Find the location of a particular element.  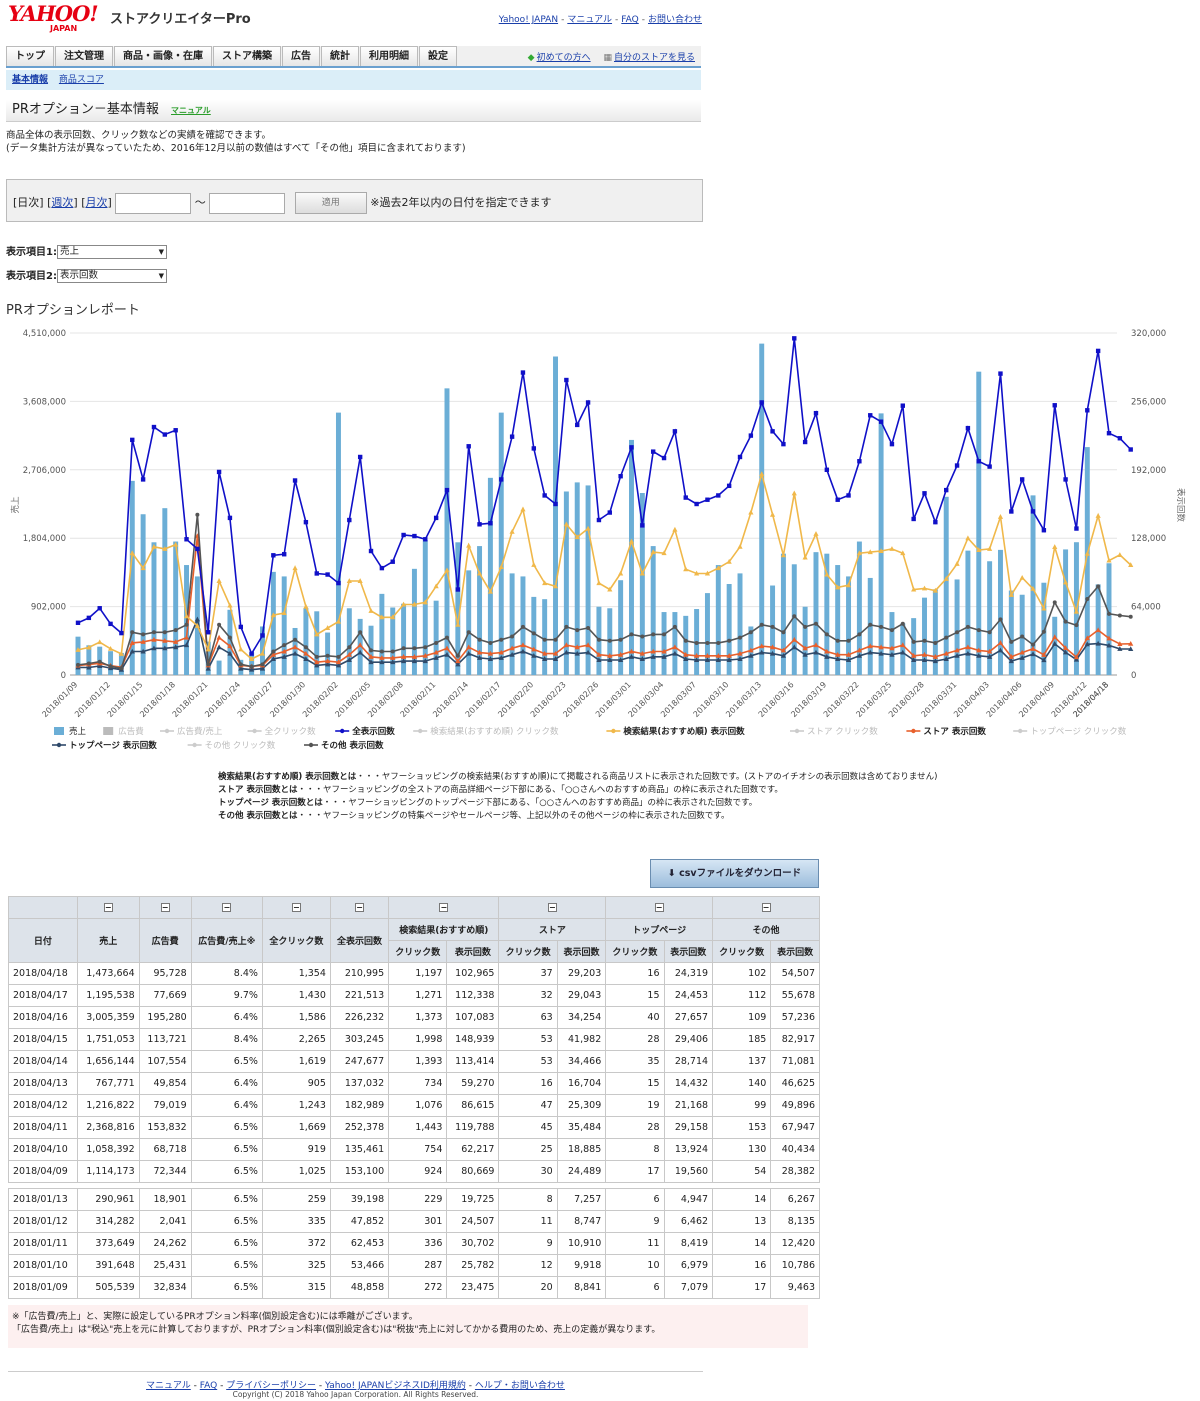

beginner-link: 初めての方へ is located at coordinates (563, 58).